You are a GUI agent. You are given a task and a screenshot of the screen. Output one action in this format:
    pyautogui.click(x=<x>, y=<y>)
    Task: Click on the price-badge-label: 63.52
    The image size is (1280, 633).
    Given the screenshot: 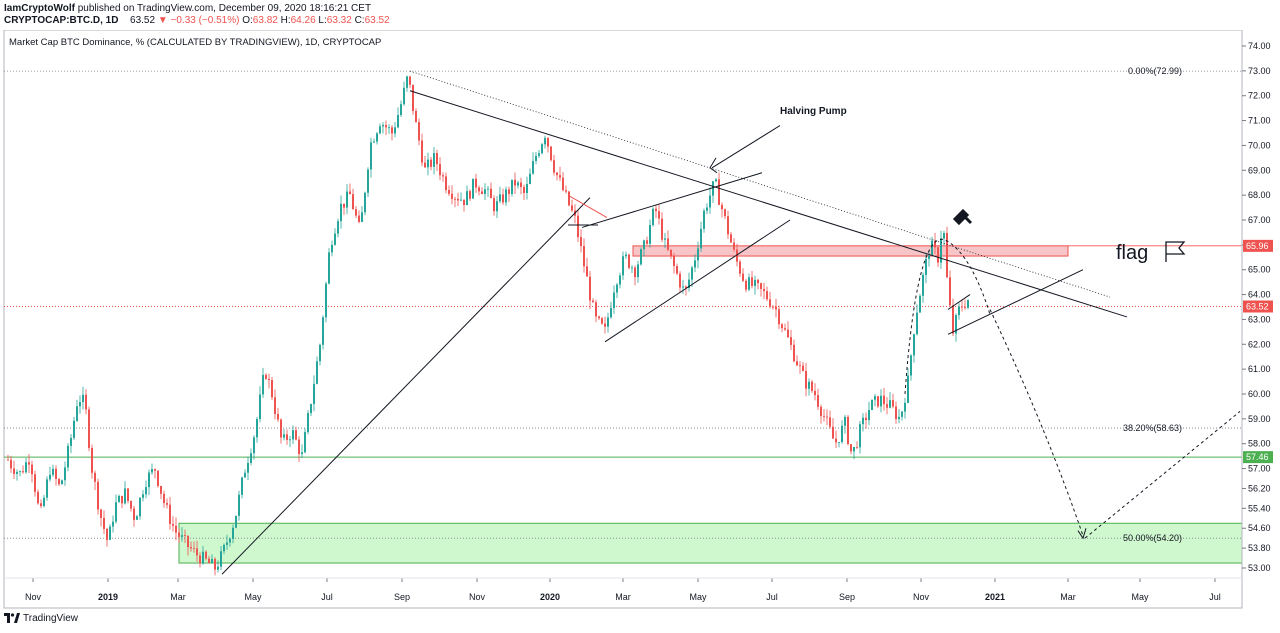 What is the action you would take?
    pyautogui.click(x=1257, y=307)
    